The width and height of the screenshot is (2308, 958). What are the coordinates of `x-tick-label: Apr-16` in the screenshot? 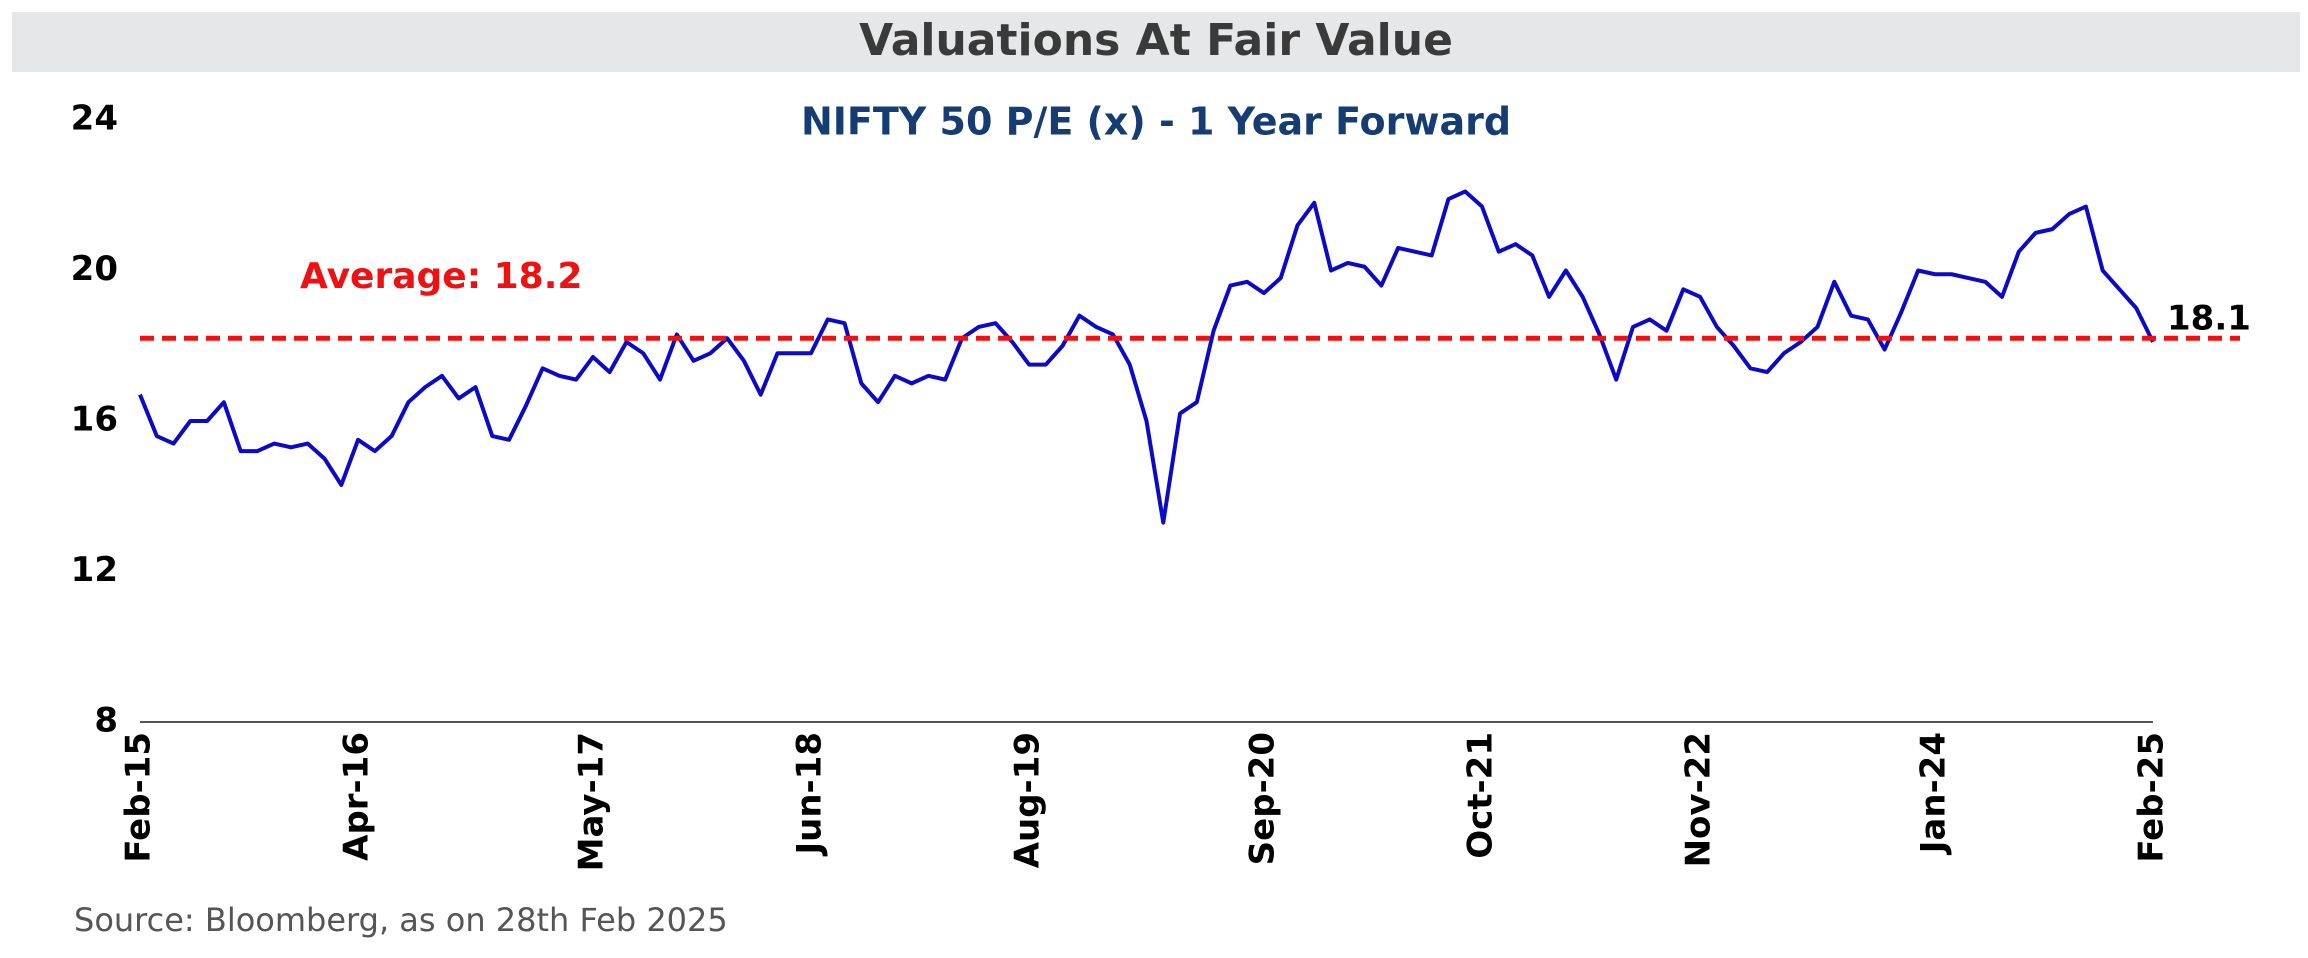 It's located at (357, 796).